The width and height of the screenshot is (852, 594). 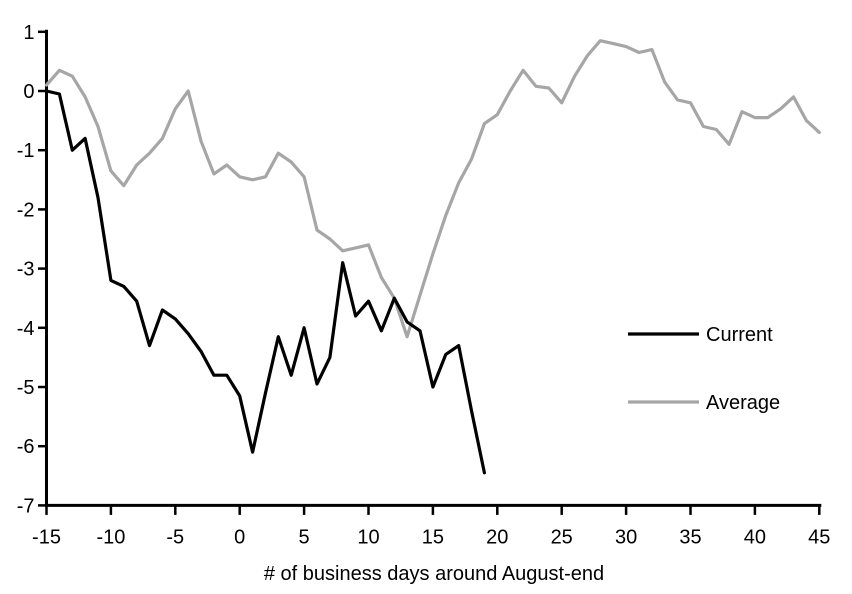 What do you see at coordinates (26, 270) in the screenshot?
I see `y-tick-label: -3` at bounding box center [26, 270].